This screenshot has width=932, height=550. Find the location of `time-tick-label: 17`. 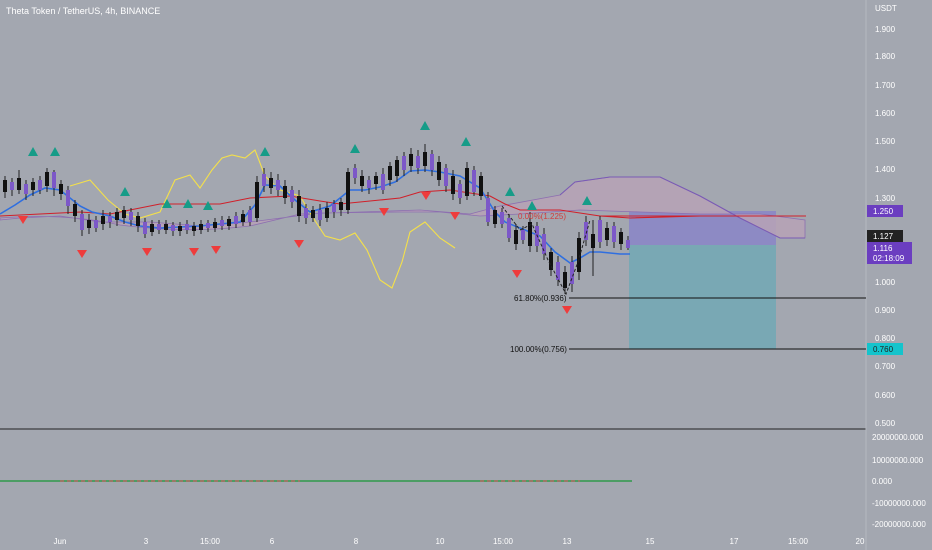

time-tick-label: 17 is located at coordinates (734, 541).